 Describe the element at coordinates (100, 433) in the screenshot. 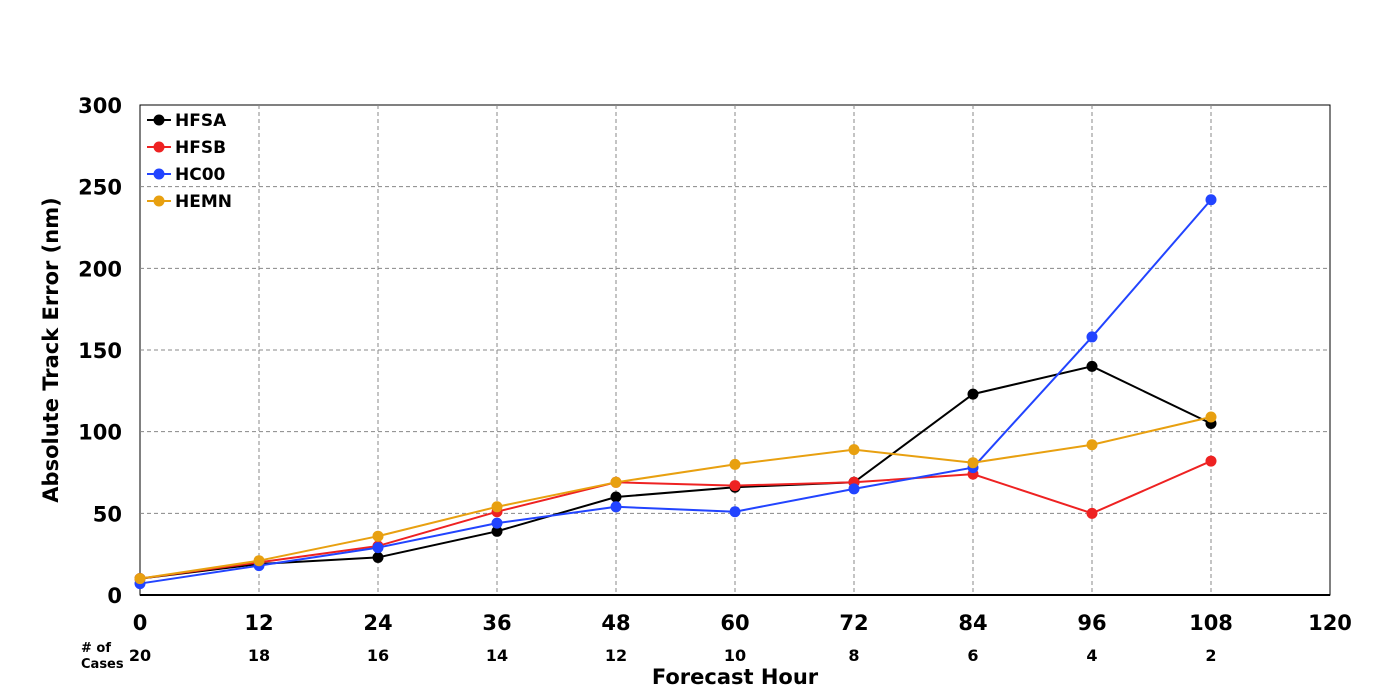

I see `y-tick-label: 100` at that location.